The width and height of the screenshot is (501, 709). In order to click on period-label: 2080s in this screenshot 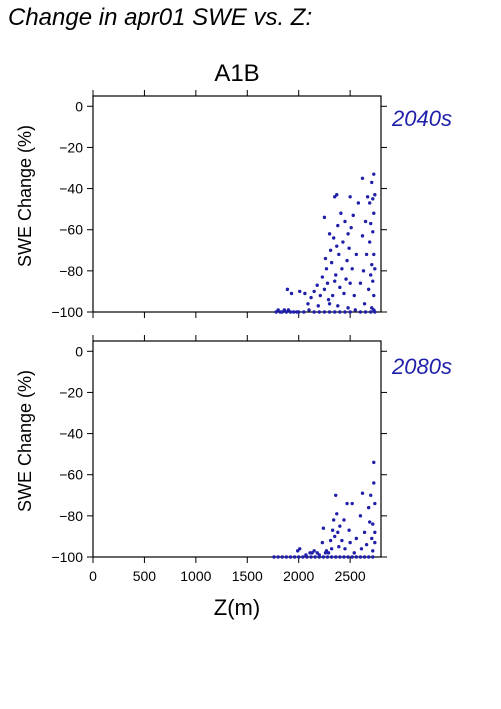, I will do `click(421, 366)`.